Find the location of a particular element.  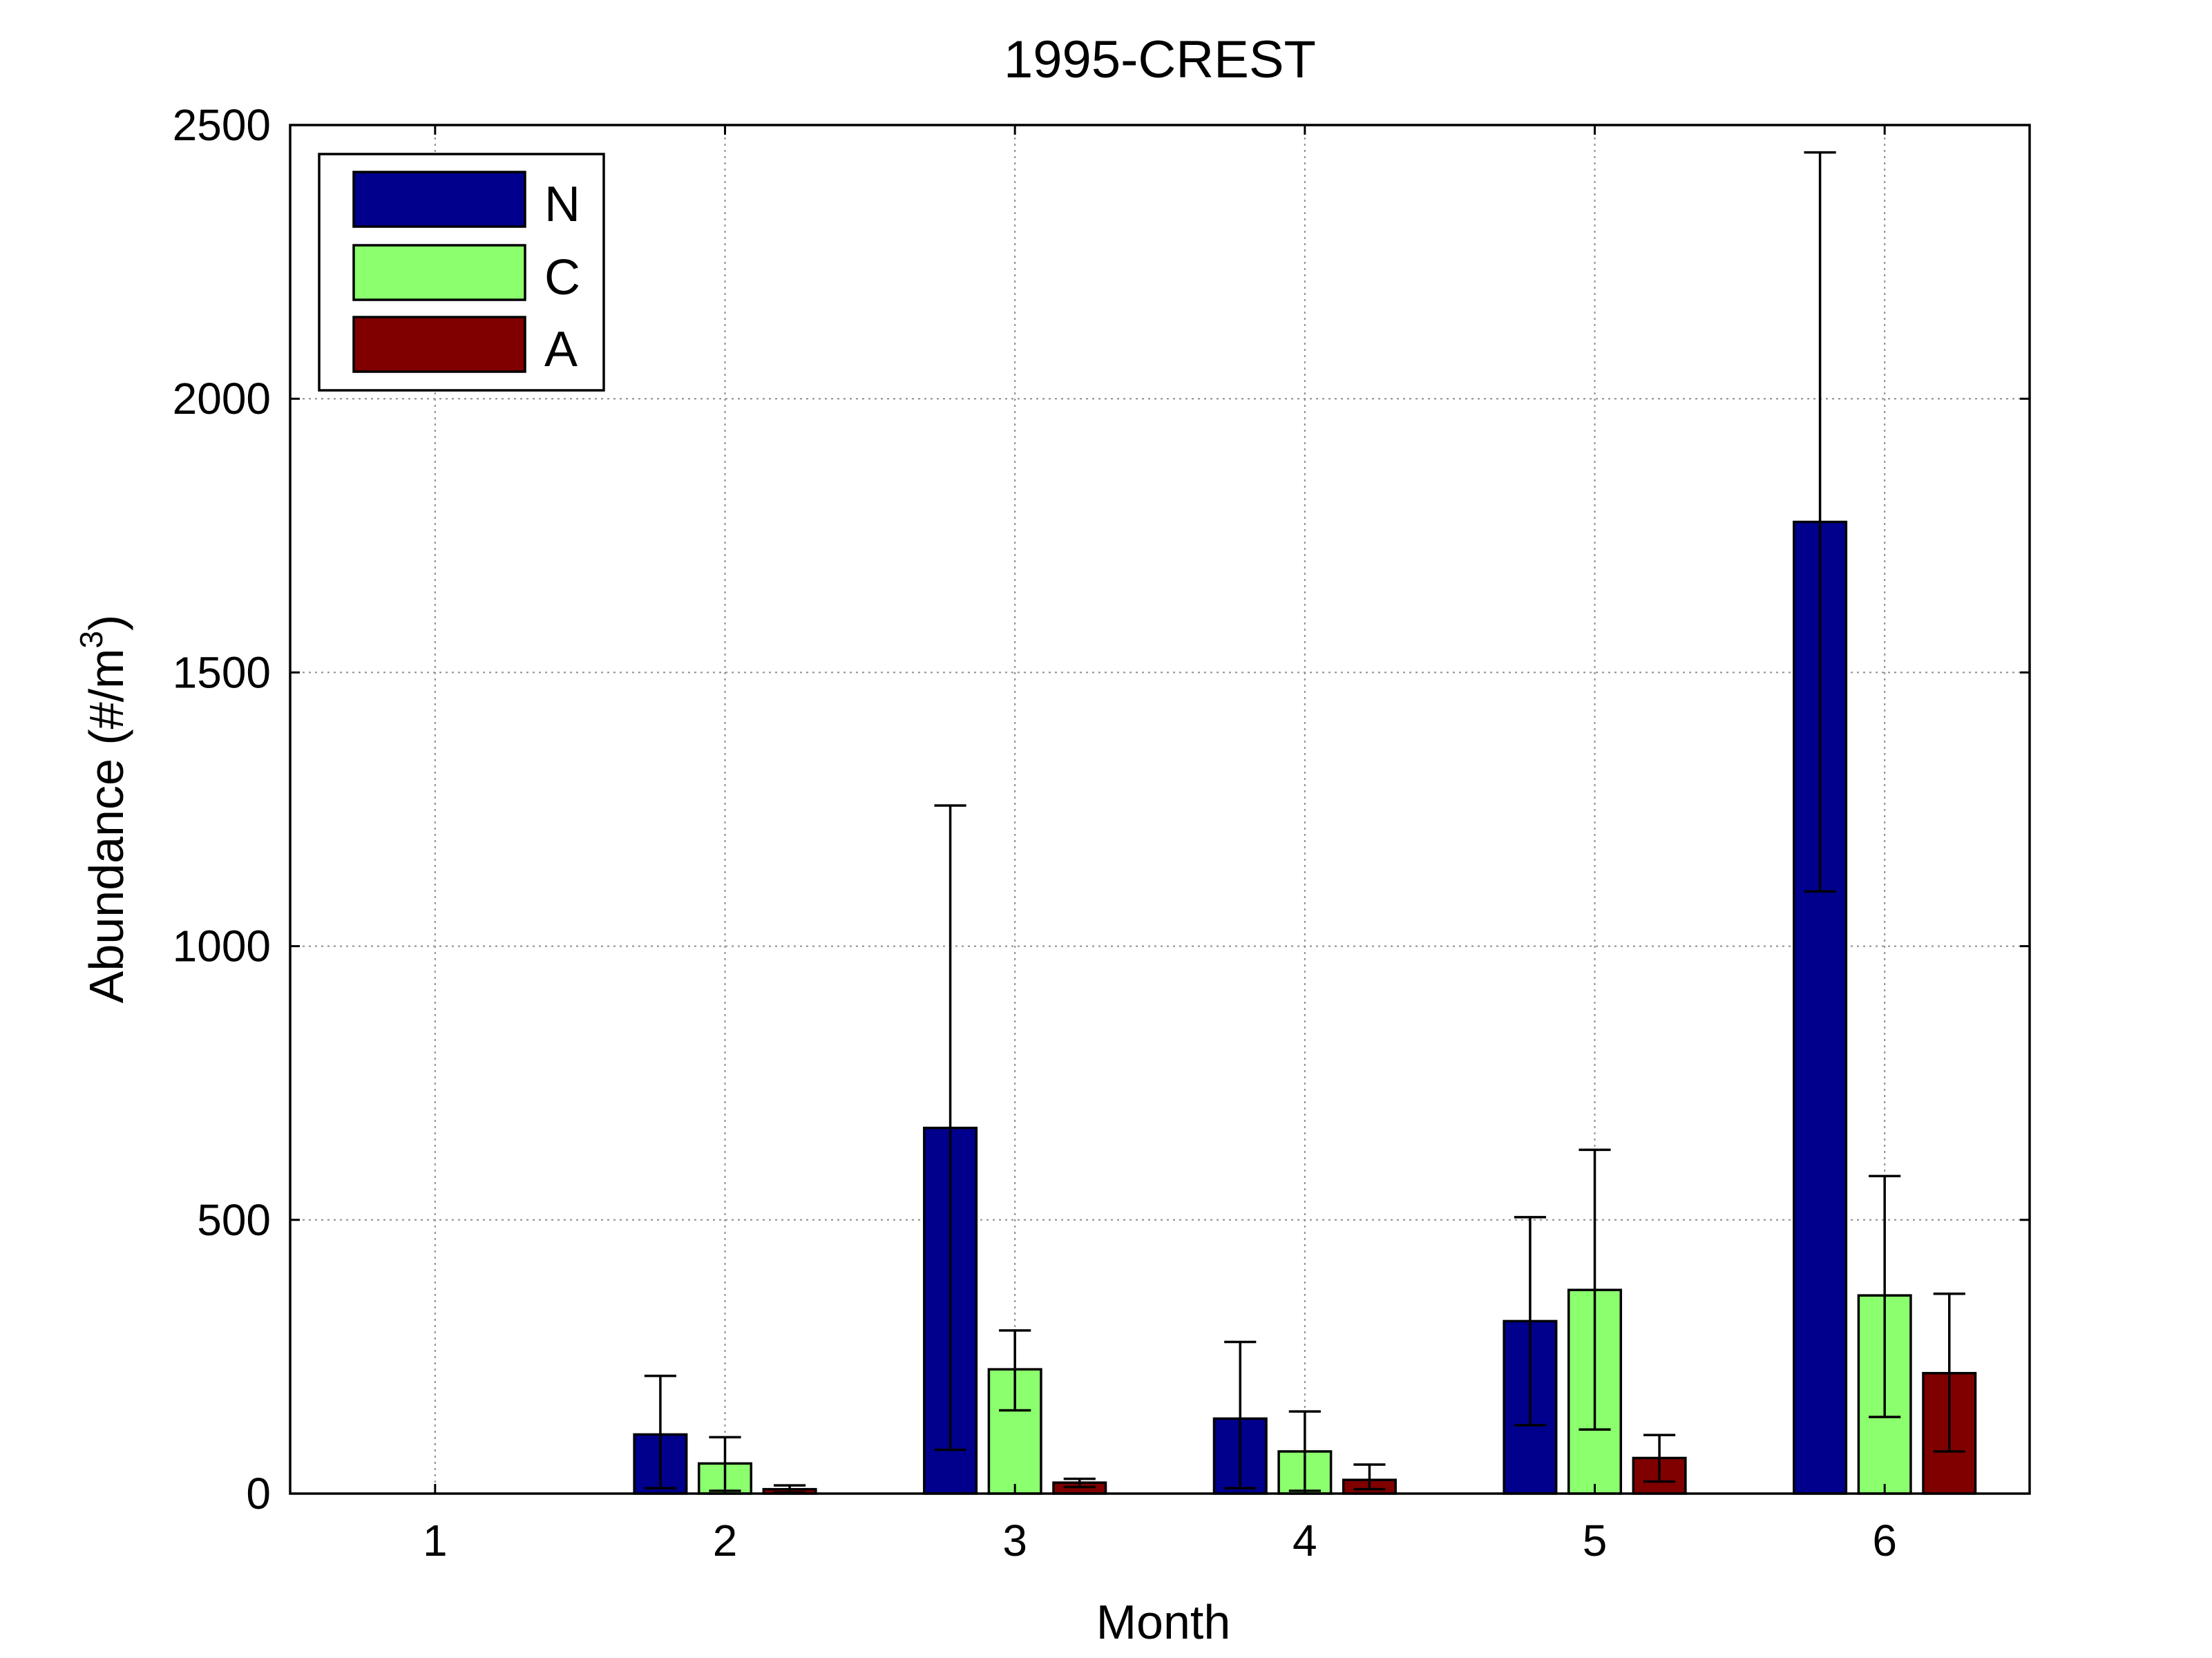

y-axis-title-suffix: ) is located at coordinates (106, 623).